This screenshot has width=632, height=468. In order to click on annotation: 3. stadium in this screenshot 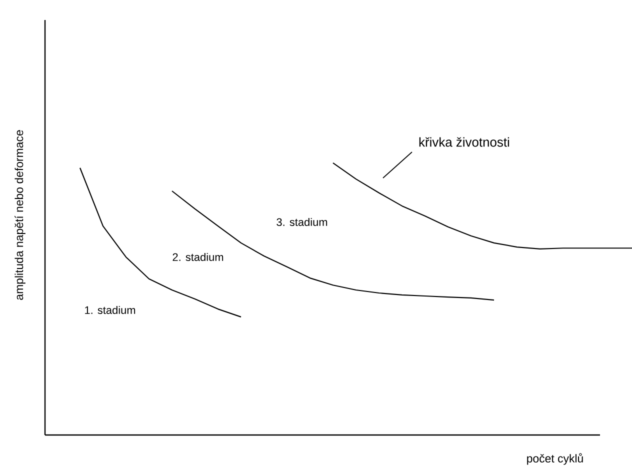, I will do `click(302, 222)`.